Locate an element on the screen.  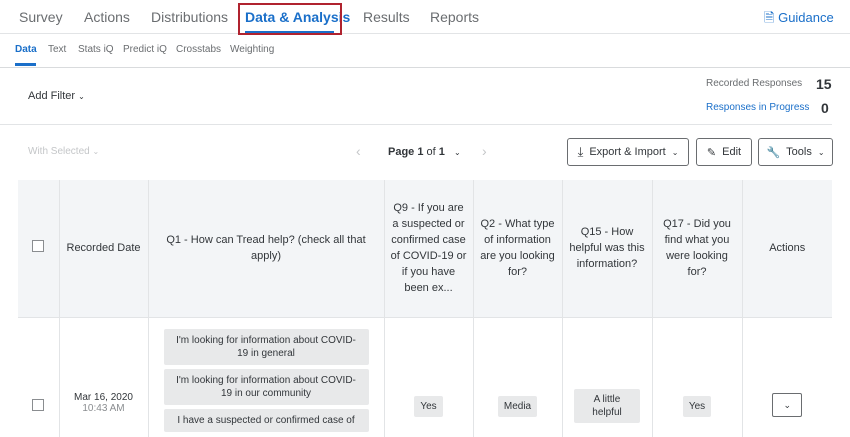
tab-survey: Survey is located at coordinates (41, 17).